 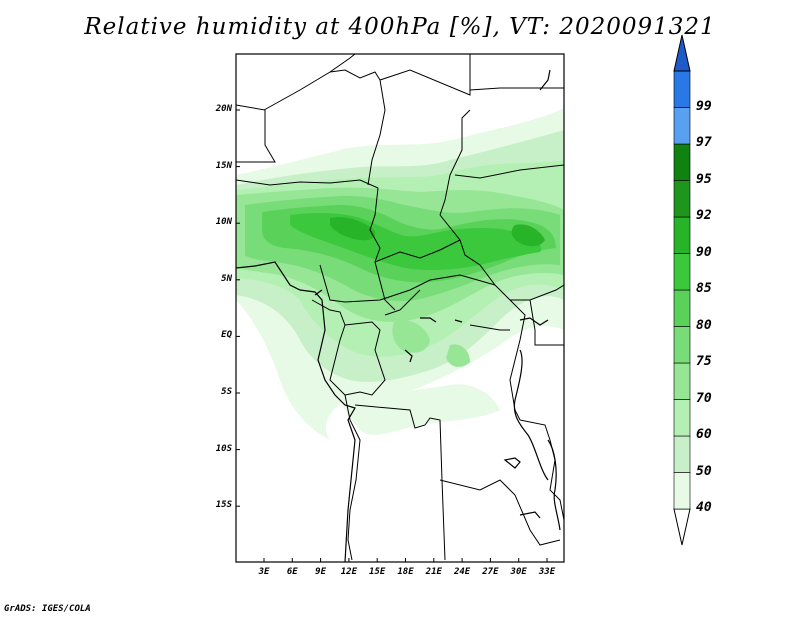 I want to click on longitude-label: 33E, so click(x=547, y=572).